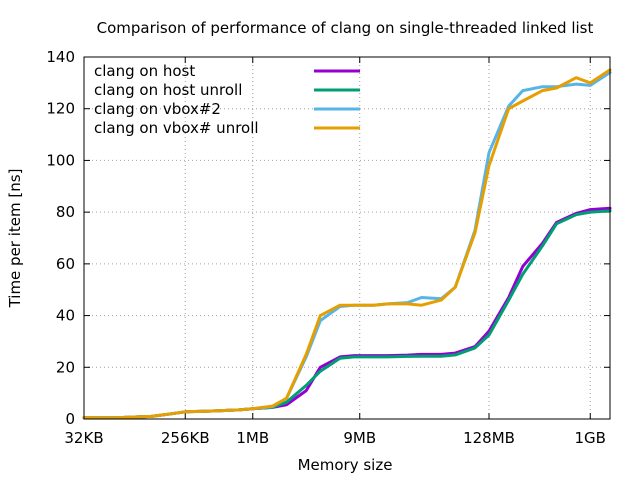  I want to click on x-tick-label: 1GB, so click(590, 438).